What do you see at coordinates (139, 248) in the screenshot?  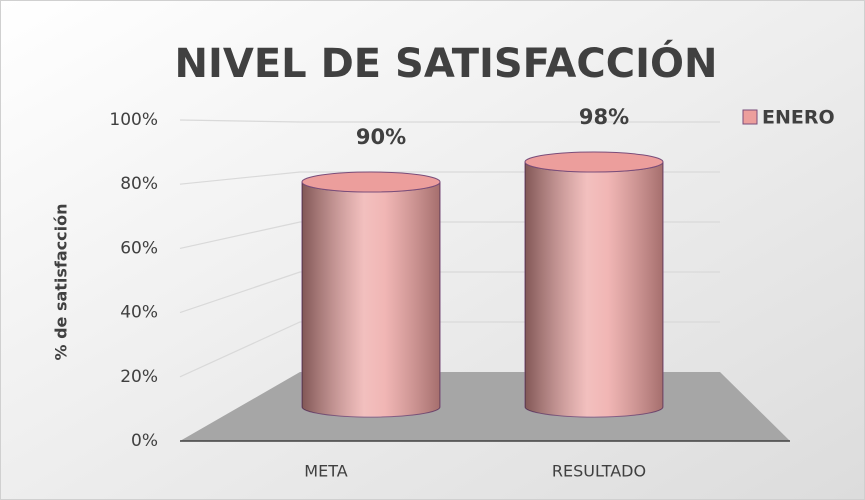 I see `y-tick-label: 60%` at bounding box center [139, 248].